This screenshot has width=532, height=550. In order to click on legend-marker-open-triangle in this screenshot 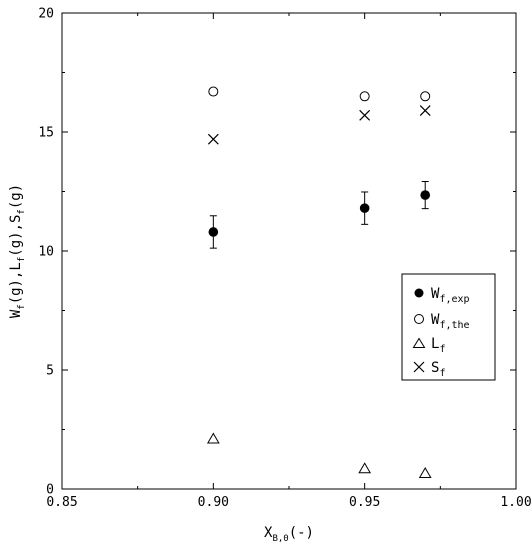, I will do `click(419, 342)`.